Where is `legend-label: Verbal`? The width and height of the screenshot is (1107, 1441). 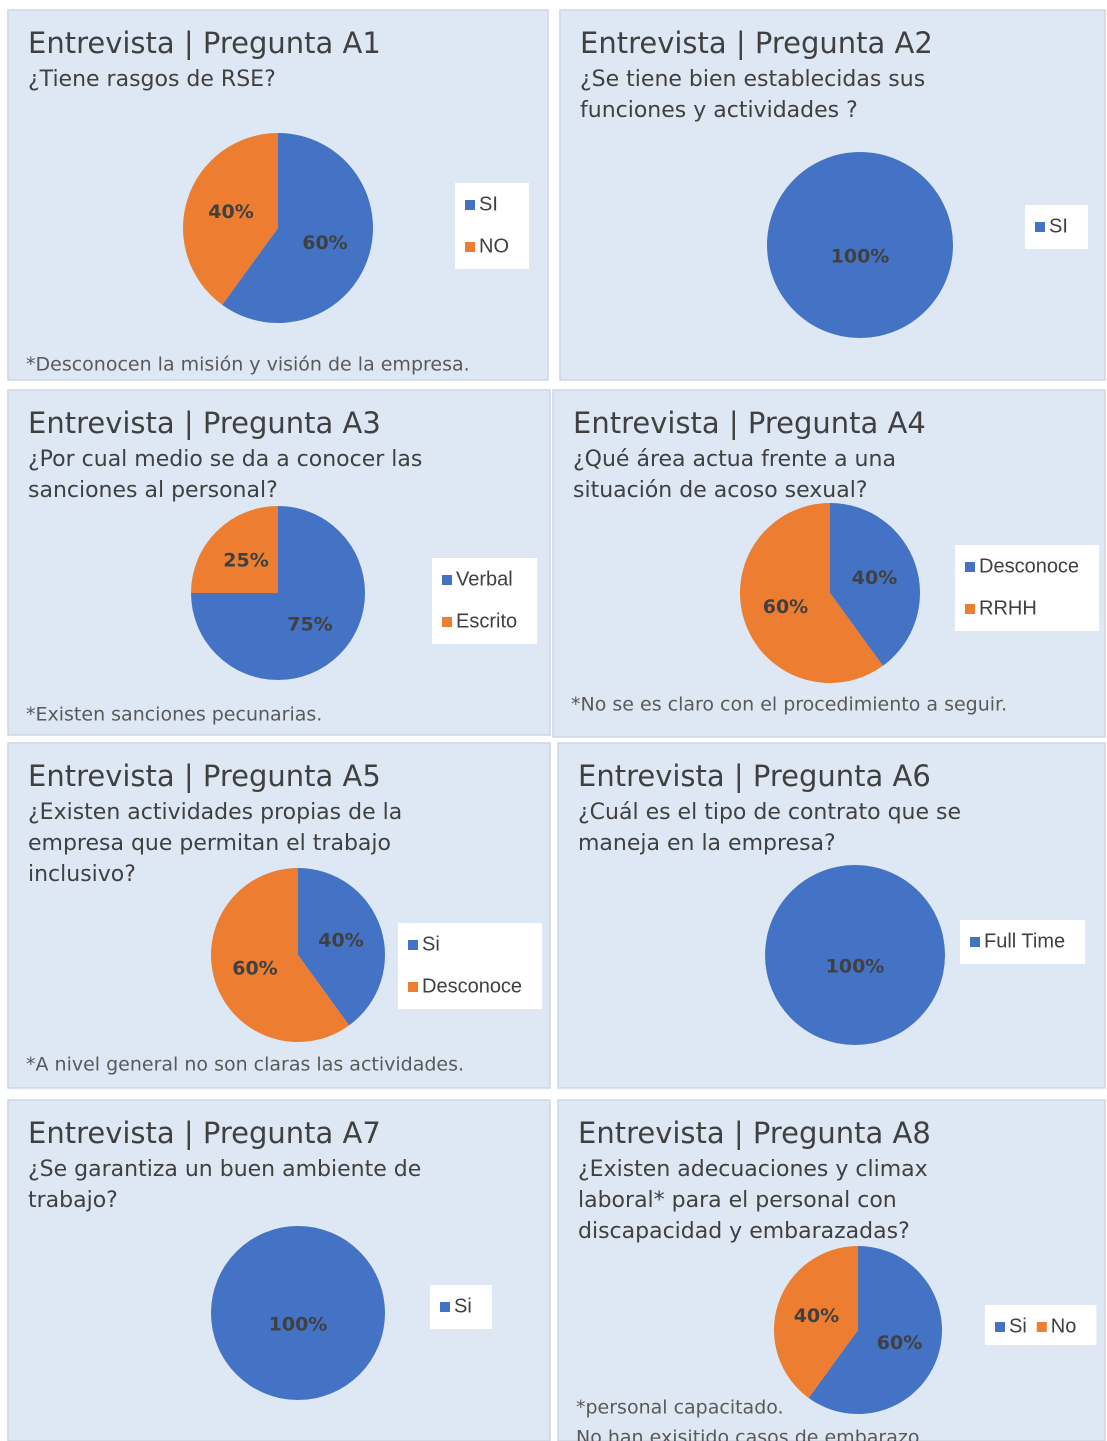 legend-label: Verbal is located at coordinates (484, 579).